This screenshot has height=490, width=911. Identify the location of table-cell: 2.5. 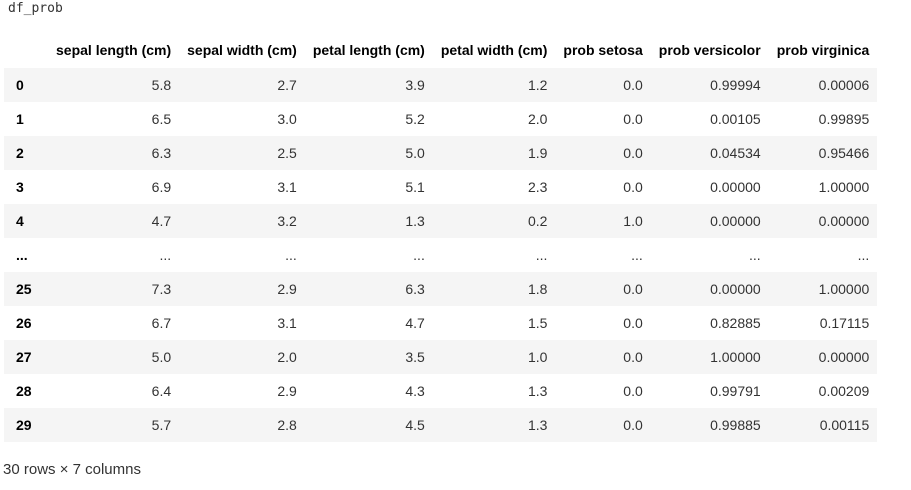
(287, 153).